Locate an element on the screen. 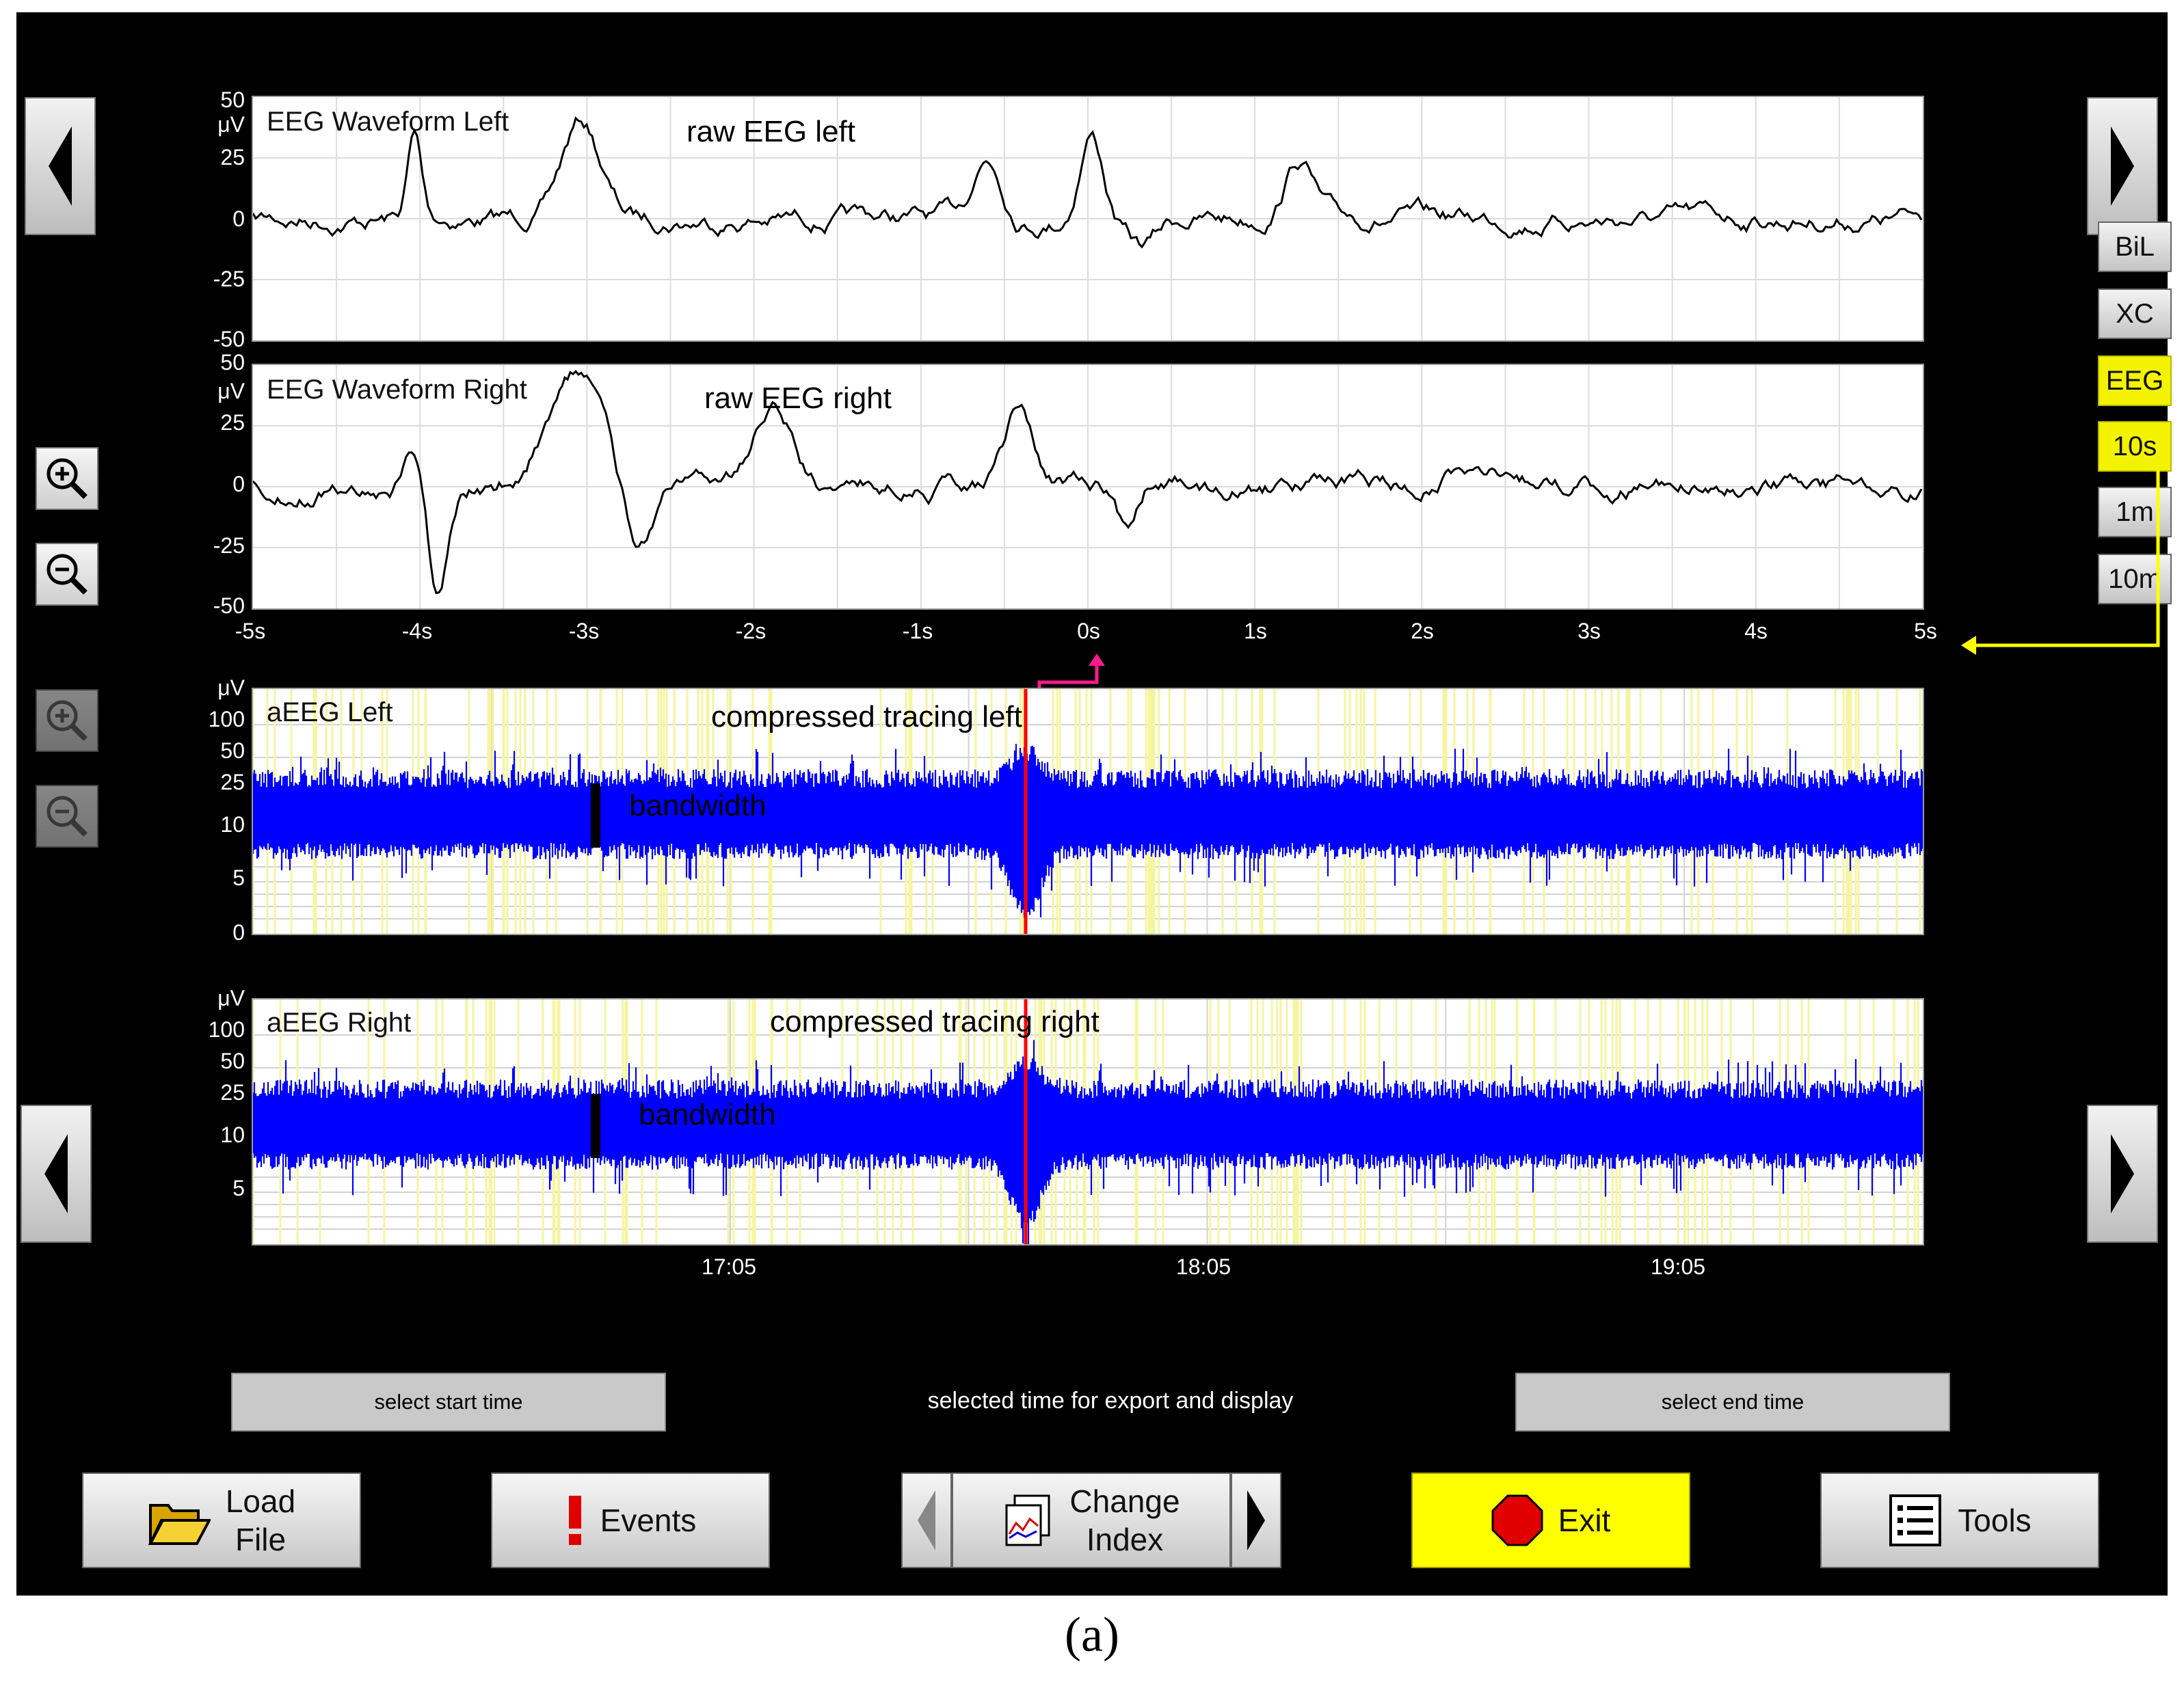 The height and width of the screenshot is (1681, 2184). eeg-time-tick: -2s is located at coordinates (751, 631).